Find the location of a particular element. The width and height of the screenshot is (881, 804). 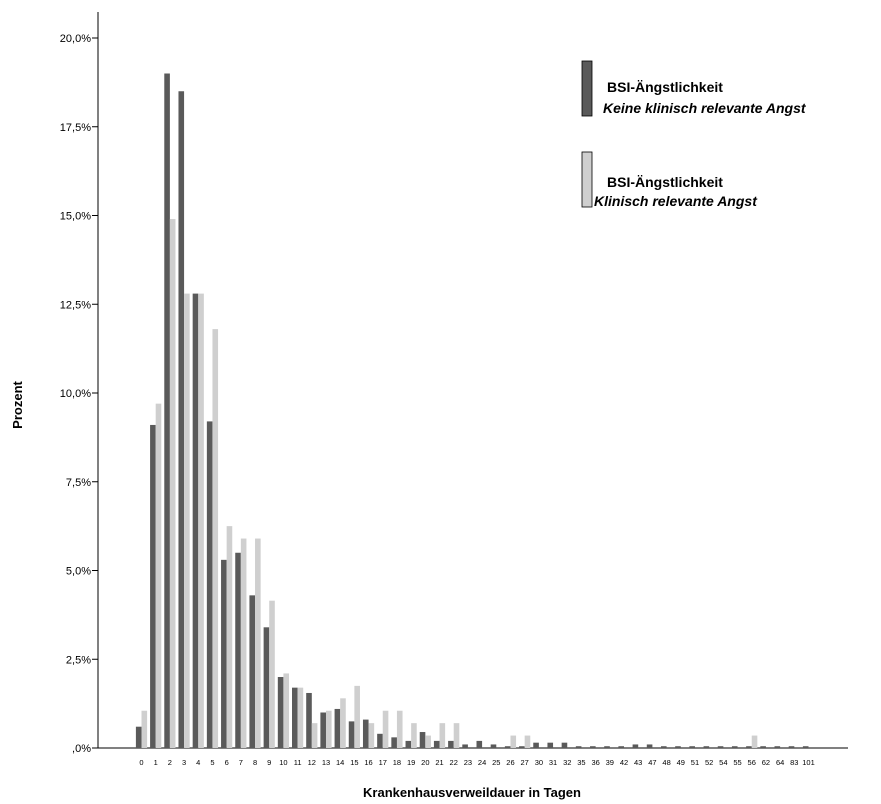

x-tick-label: 25 is located at coordinates (496, 762).